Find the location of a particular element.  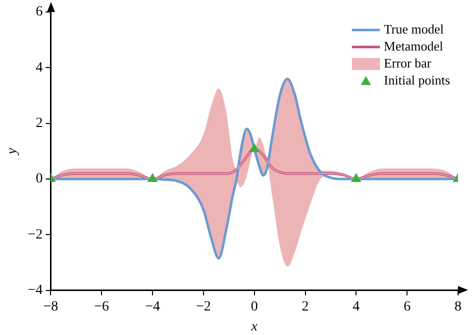

x-tick-label: 6 is located at coordinates (407, 306).